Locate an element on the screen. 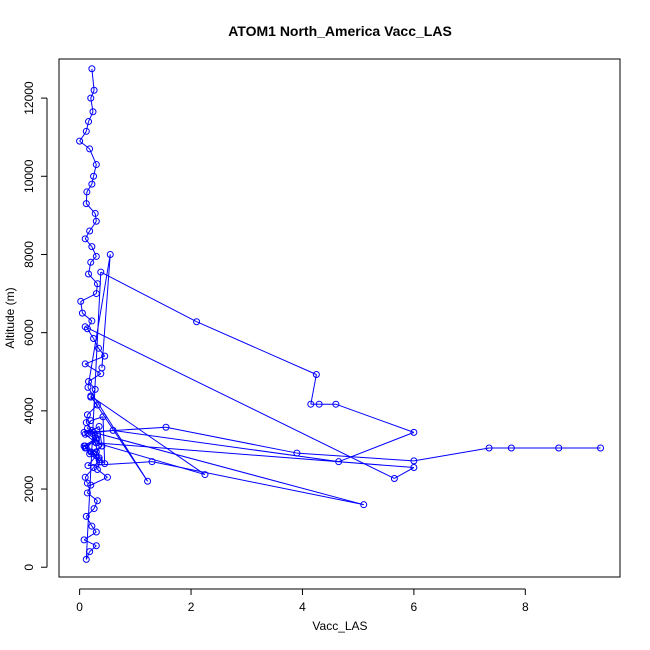 This screenshot has height=650, width=650. x-tick-label: 0 is located at coordinates (79, 607).